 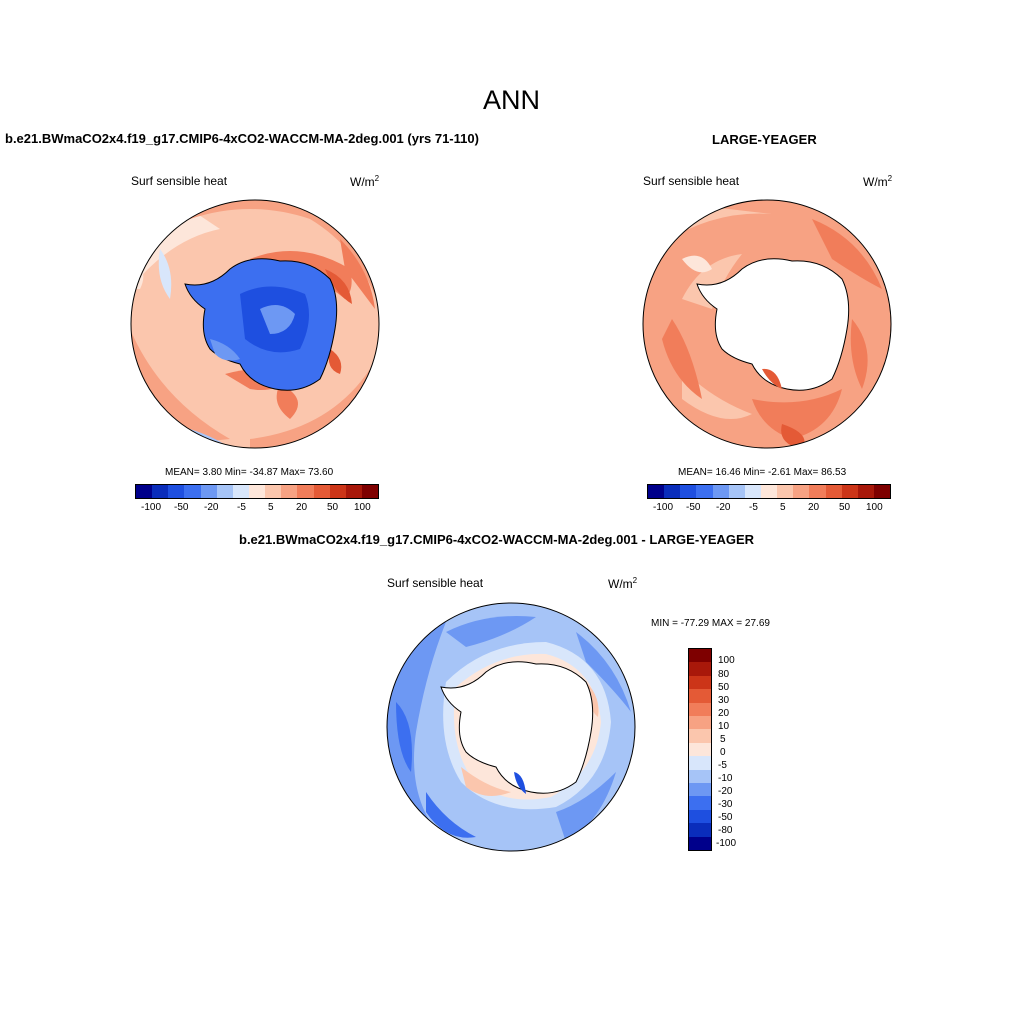 I want to click on panel1-colorbar-label: -100, so click(x=151, y=507).